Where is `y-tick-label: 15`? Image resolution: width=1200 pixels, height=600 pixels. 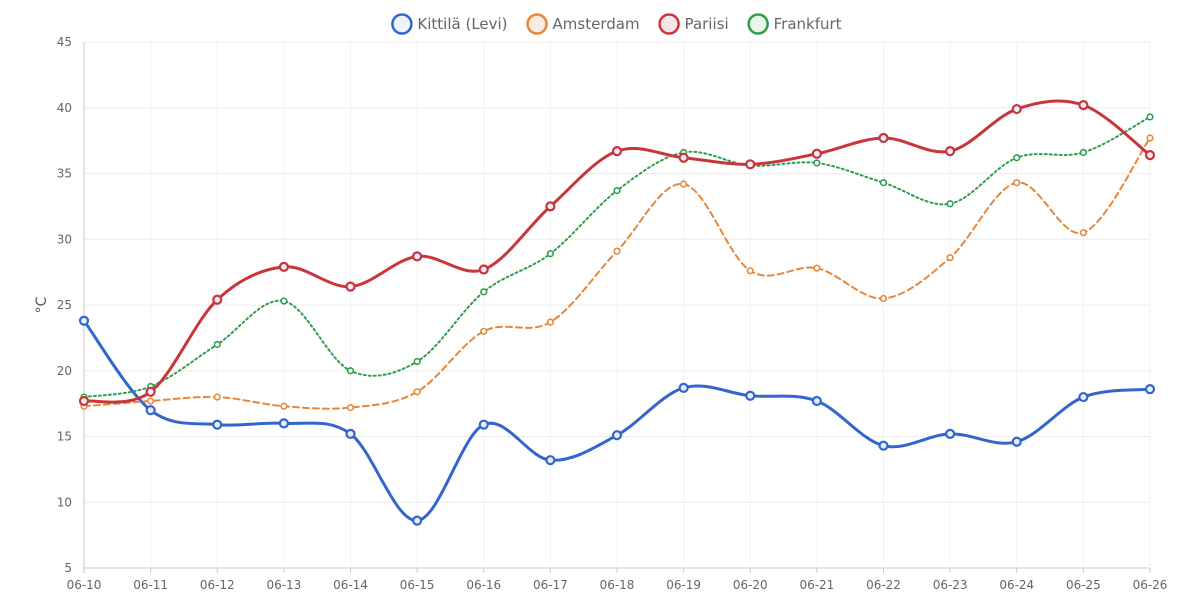 y-tick-label: 15 is located at coordinates (64, 437).